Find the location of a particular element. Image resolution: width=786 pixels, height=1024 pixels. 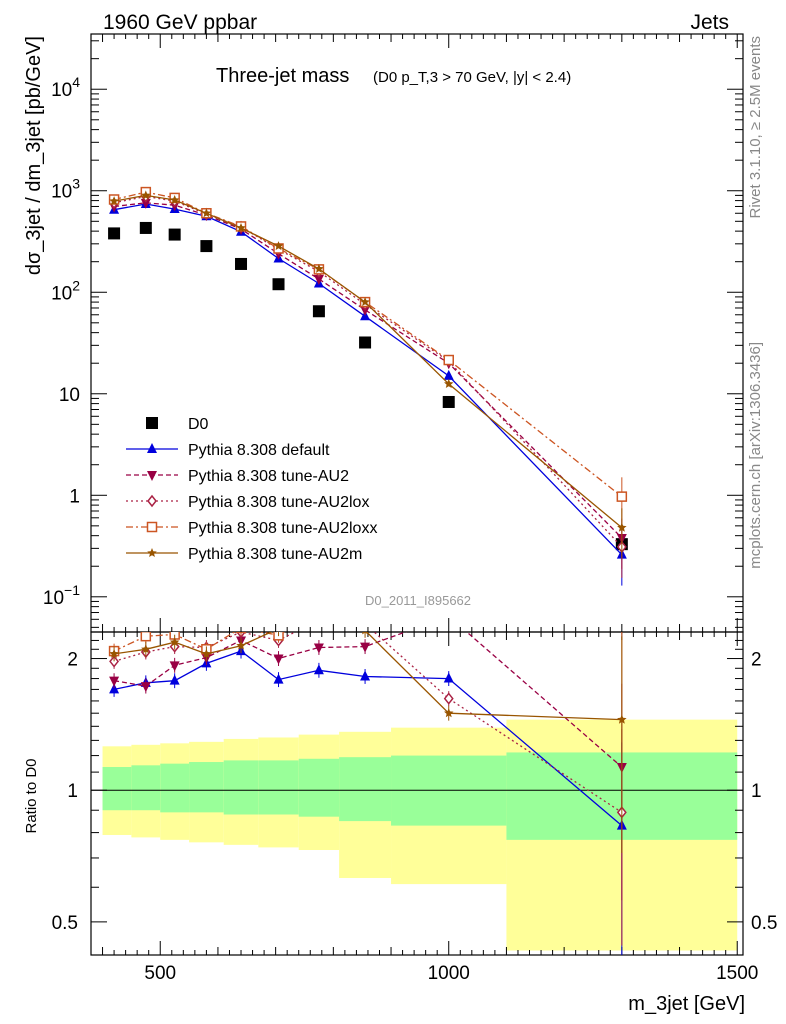

legend-entry: Pythia 8.308 default is located at coordinates (228, 450).